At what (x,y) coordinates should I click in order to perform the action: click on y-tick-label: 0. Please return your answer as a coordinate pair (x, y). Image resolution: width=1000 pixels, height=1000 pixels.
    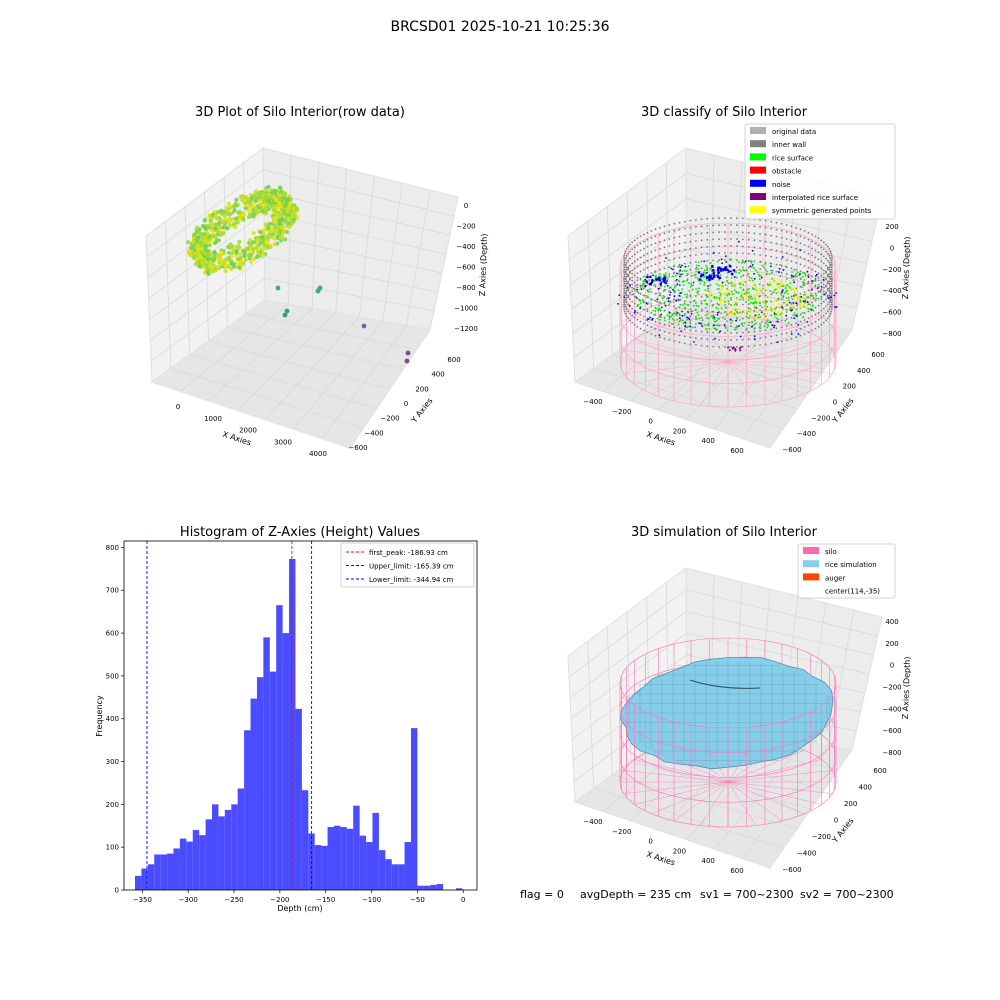
    Looking at the image, I should click on (406, 404).